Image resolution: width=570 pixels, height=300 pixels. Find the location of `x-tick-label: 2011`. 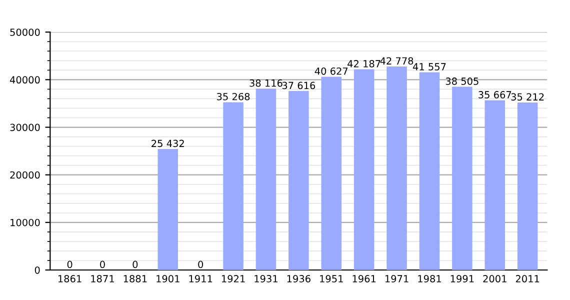

x-tick-label: 2011 is located at coordinates (528, 278).